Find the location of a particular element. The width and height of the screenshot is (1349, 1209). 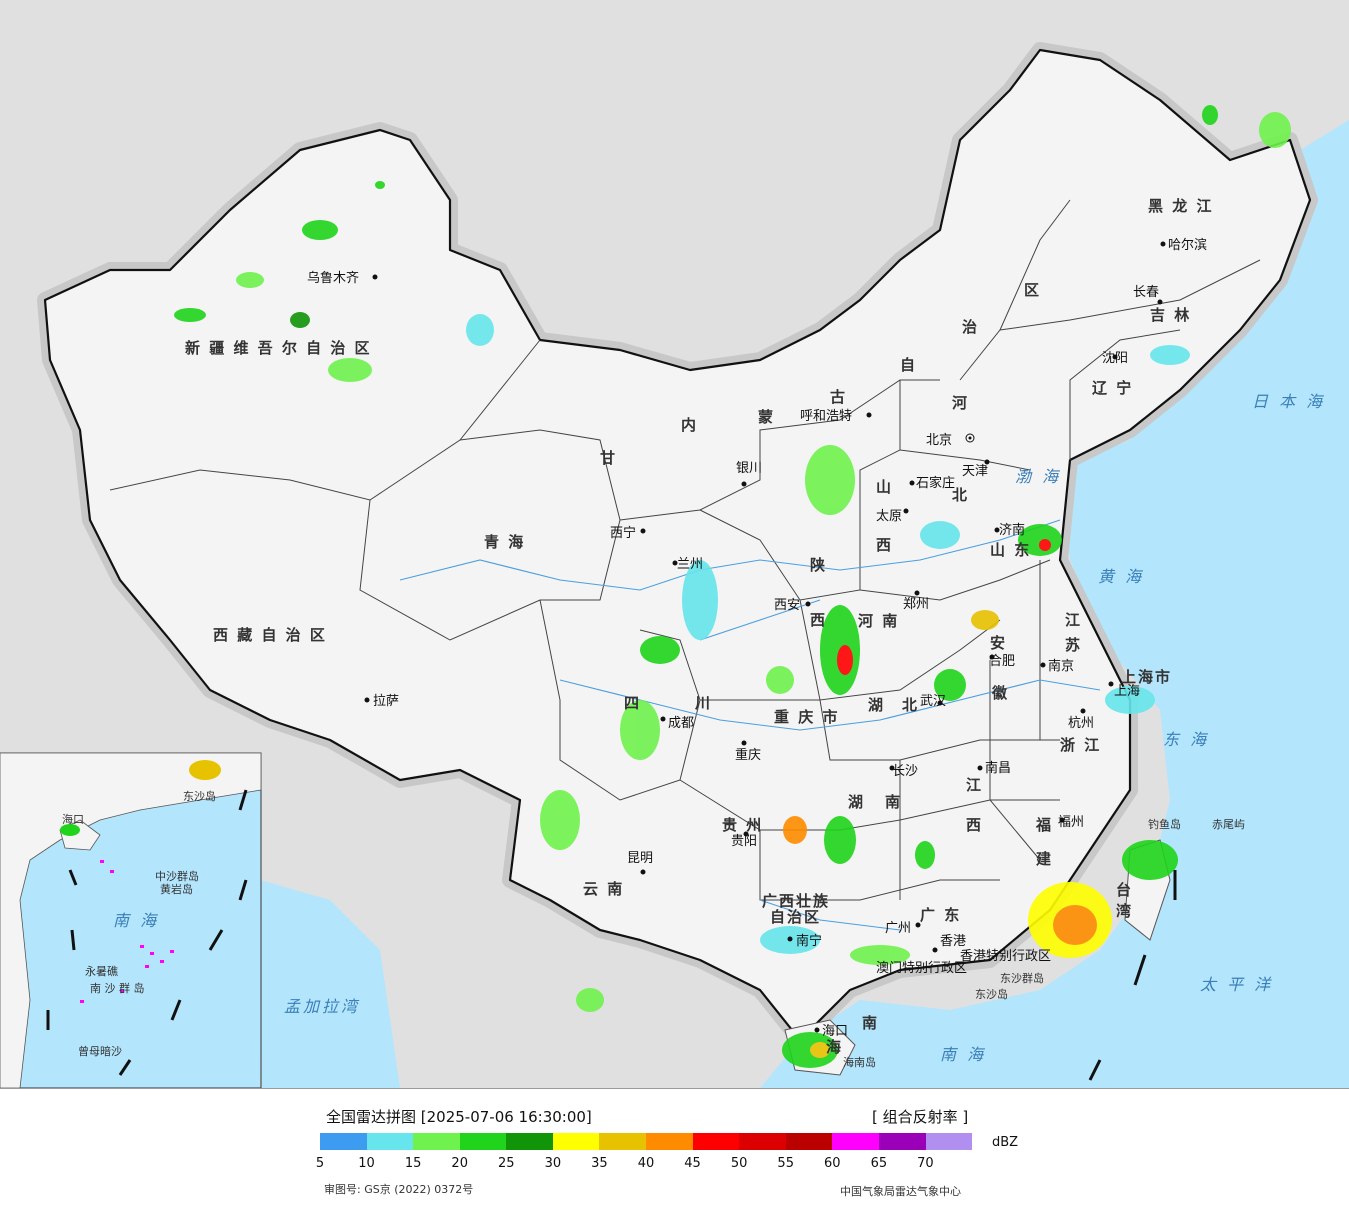

legend-tick-label: 70 is located at coordinates (925, 1163).